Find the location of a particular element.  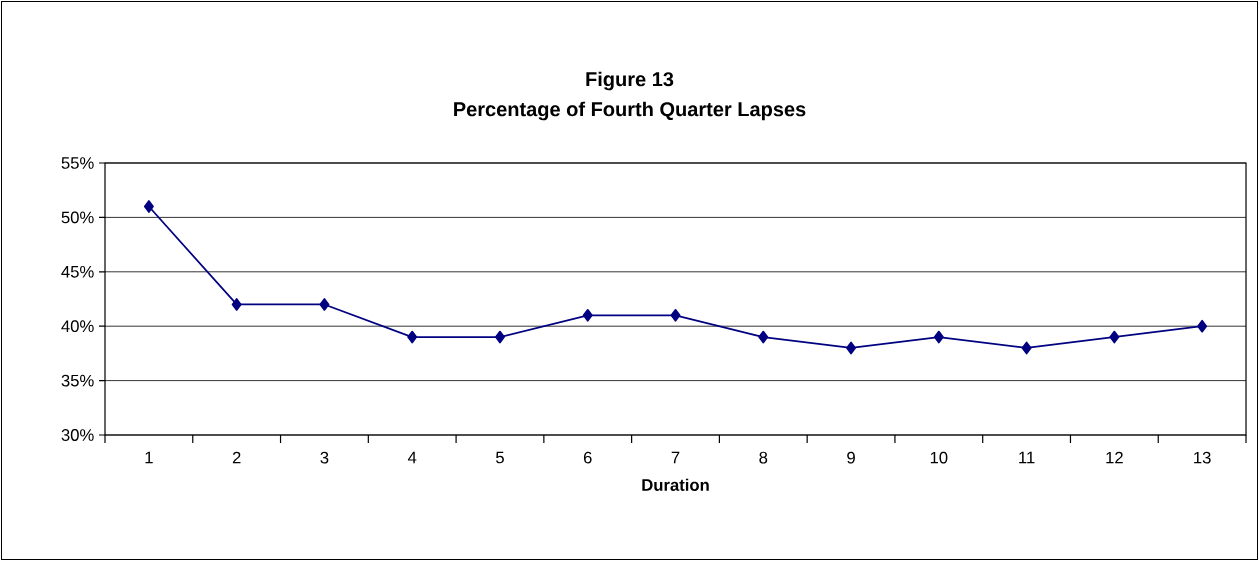

x-tick-label: 2 is located at coordinates (236, 457).